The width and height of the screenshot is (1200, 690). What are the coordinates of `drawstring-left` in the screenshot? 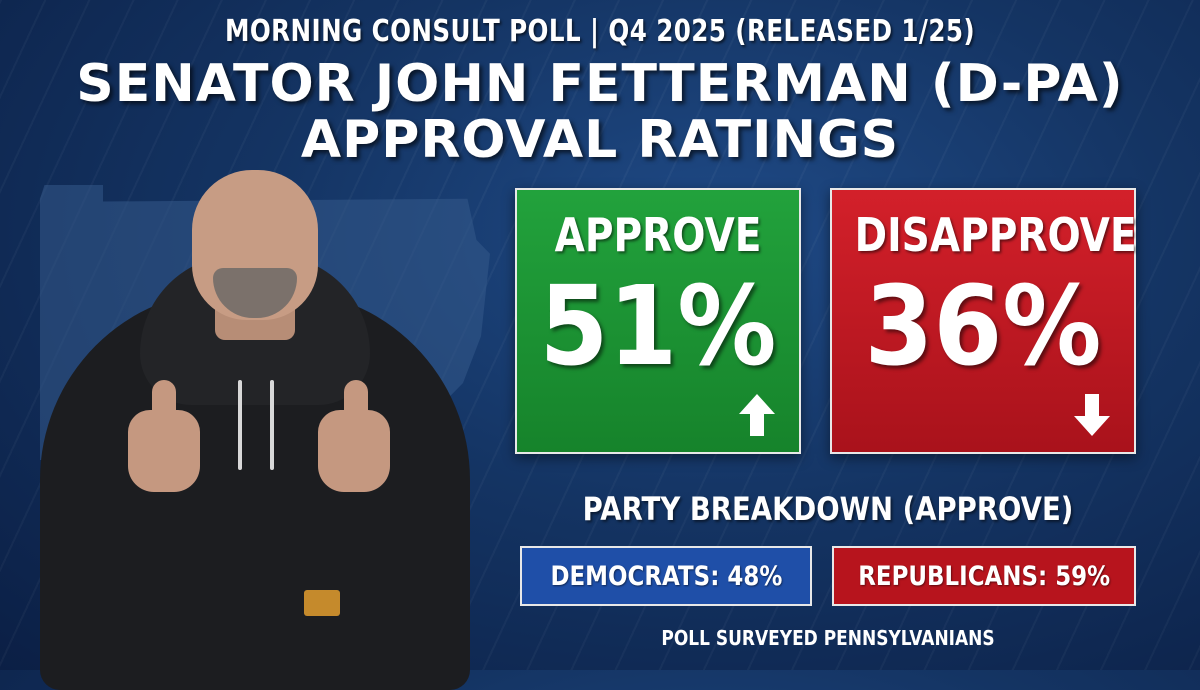 It's located at (240, 425).